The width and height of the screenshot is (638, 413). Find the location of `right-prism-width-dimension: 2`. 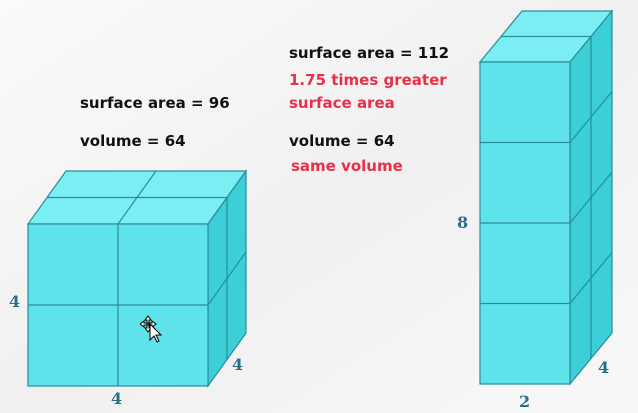

right-prism-width-dimension: 2 is located at coordinates (525, 401).